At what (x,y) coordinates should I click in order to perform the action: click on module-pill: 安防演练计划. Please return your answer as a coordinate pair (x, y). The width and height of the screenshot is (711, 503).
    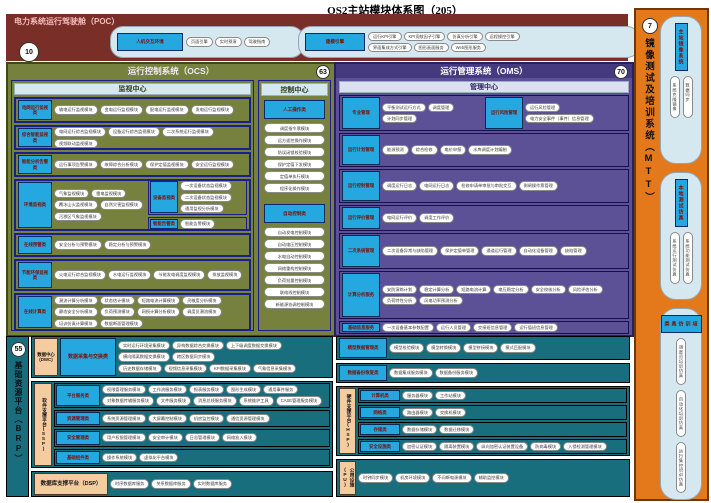
    Looking at the image, I should click on (400, 289).